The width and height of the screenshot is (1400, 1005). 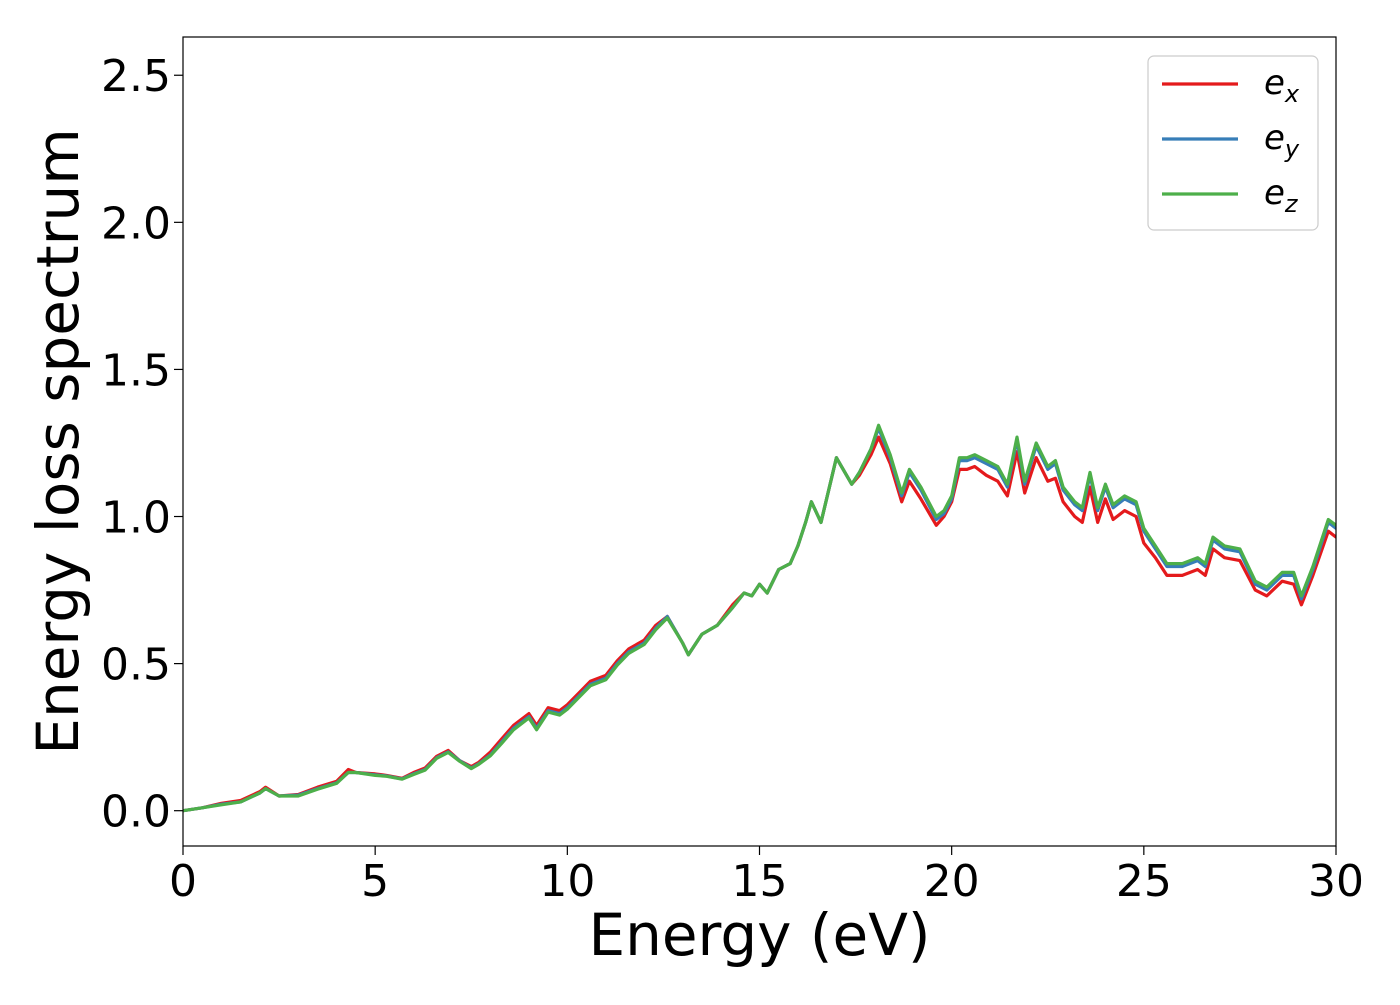 What do you see at coordinates (183, 881) in the screenshot?
I see `x-tick-label: 0` at bounding box center [183, 881].